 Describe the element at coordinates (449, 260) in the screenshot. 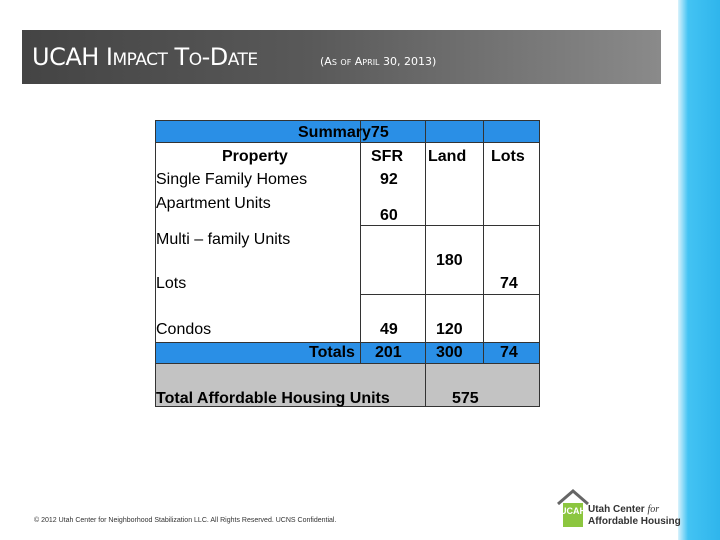

I see `land-multi-family: 180` at that location.